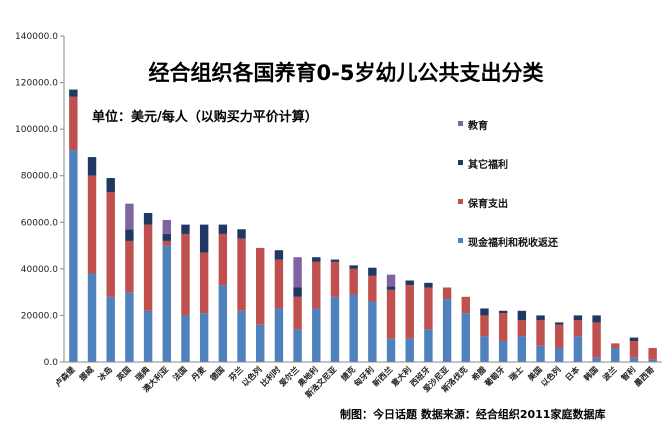 This screenshot has height=442, width=672. Describe the element at coordinates (39, 316) in the screenshot. I see `y-tick-label: 20000.0` at that location.